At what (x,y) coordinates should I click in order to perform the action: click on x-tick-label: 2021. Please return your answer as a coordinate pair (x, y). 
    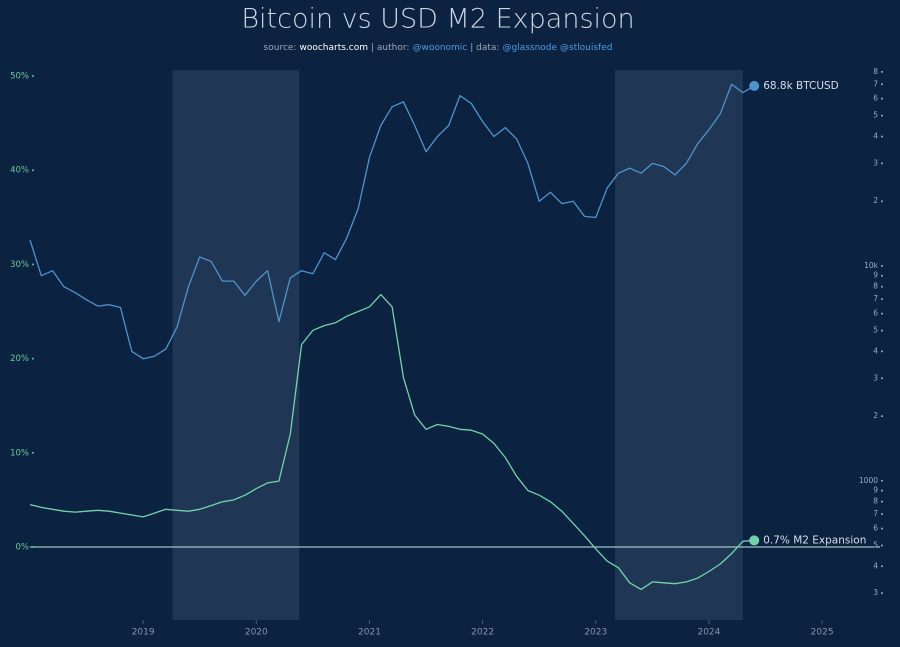
    Looking at the image, I should click on (369, 633).